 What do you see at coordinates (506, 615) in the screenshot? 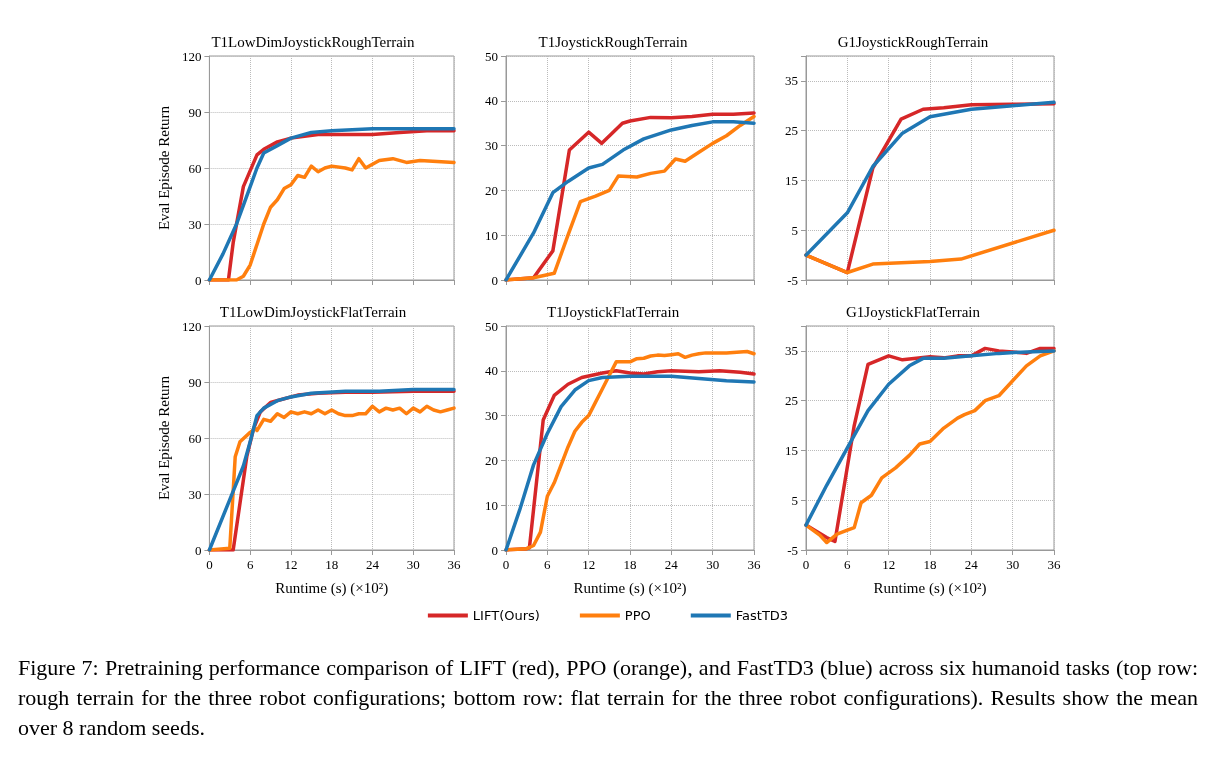
I see `legend-label: LIFT(Ours)` at bounding box center [506, 615].